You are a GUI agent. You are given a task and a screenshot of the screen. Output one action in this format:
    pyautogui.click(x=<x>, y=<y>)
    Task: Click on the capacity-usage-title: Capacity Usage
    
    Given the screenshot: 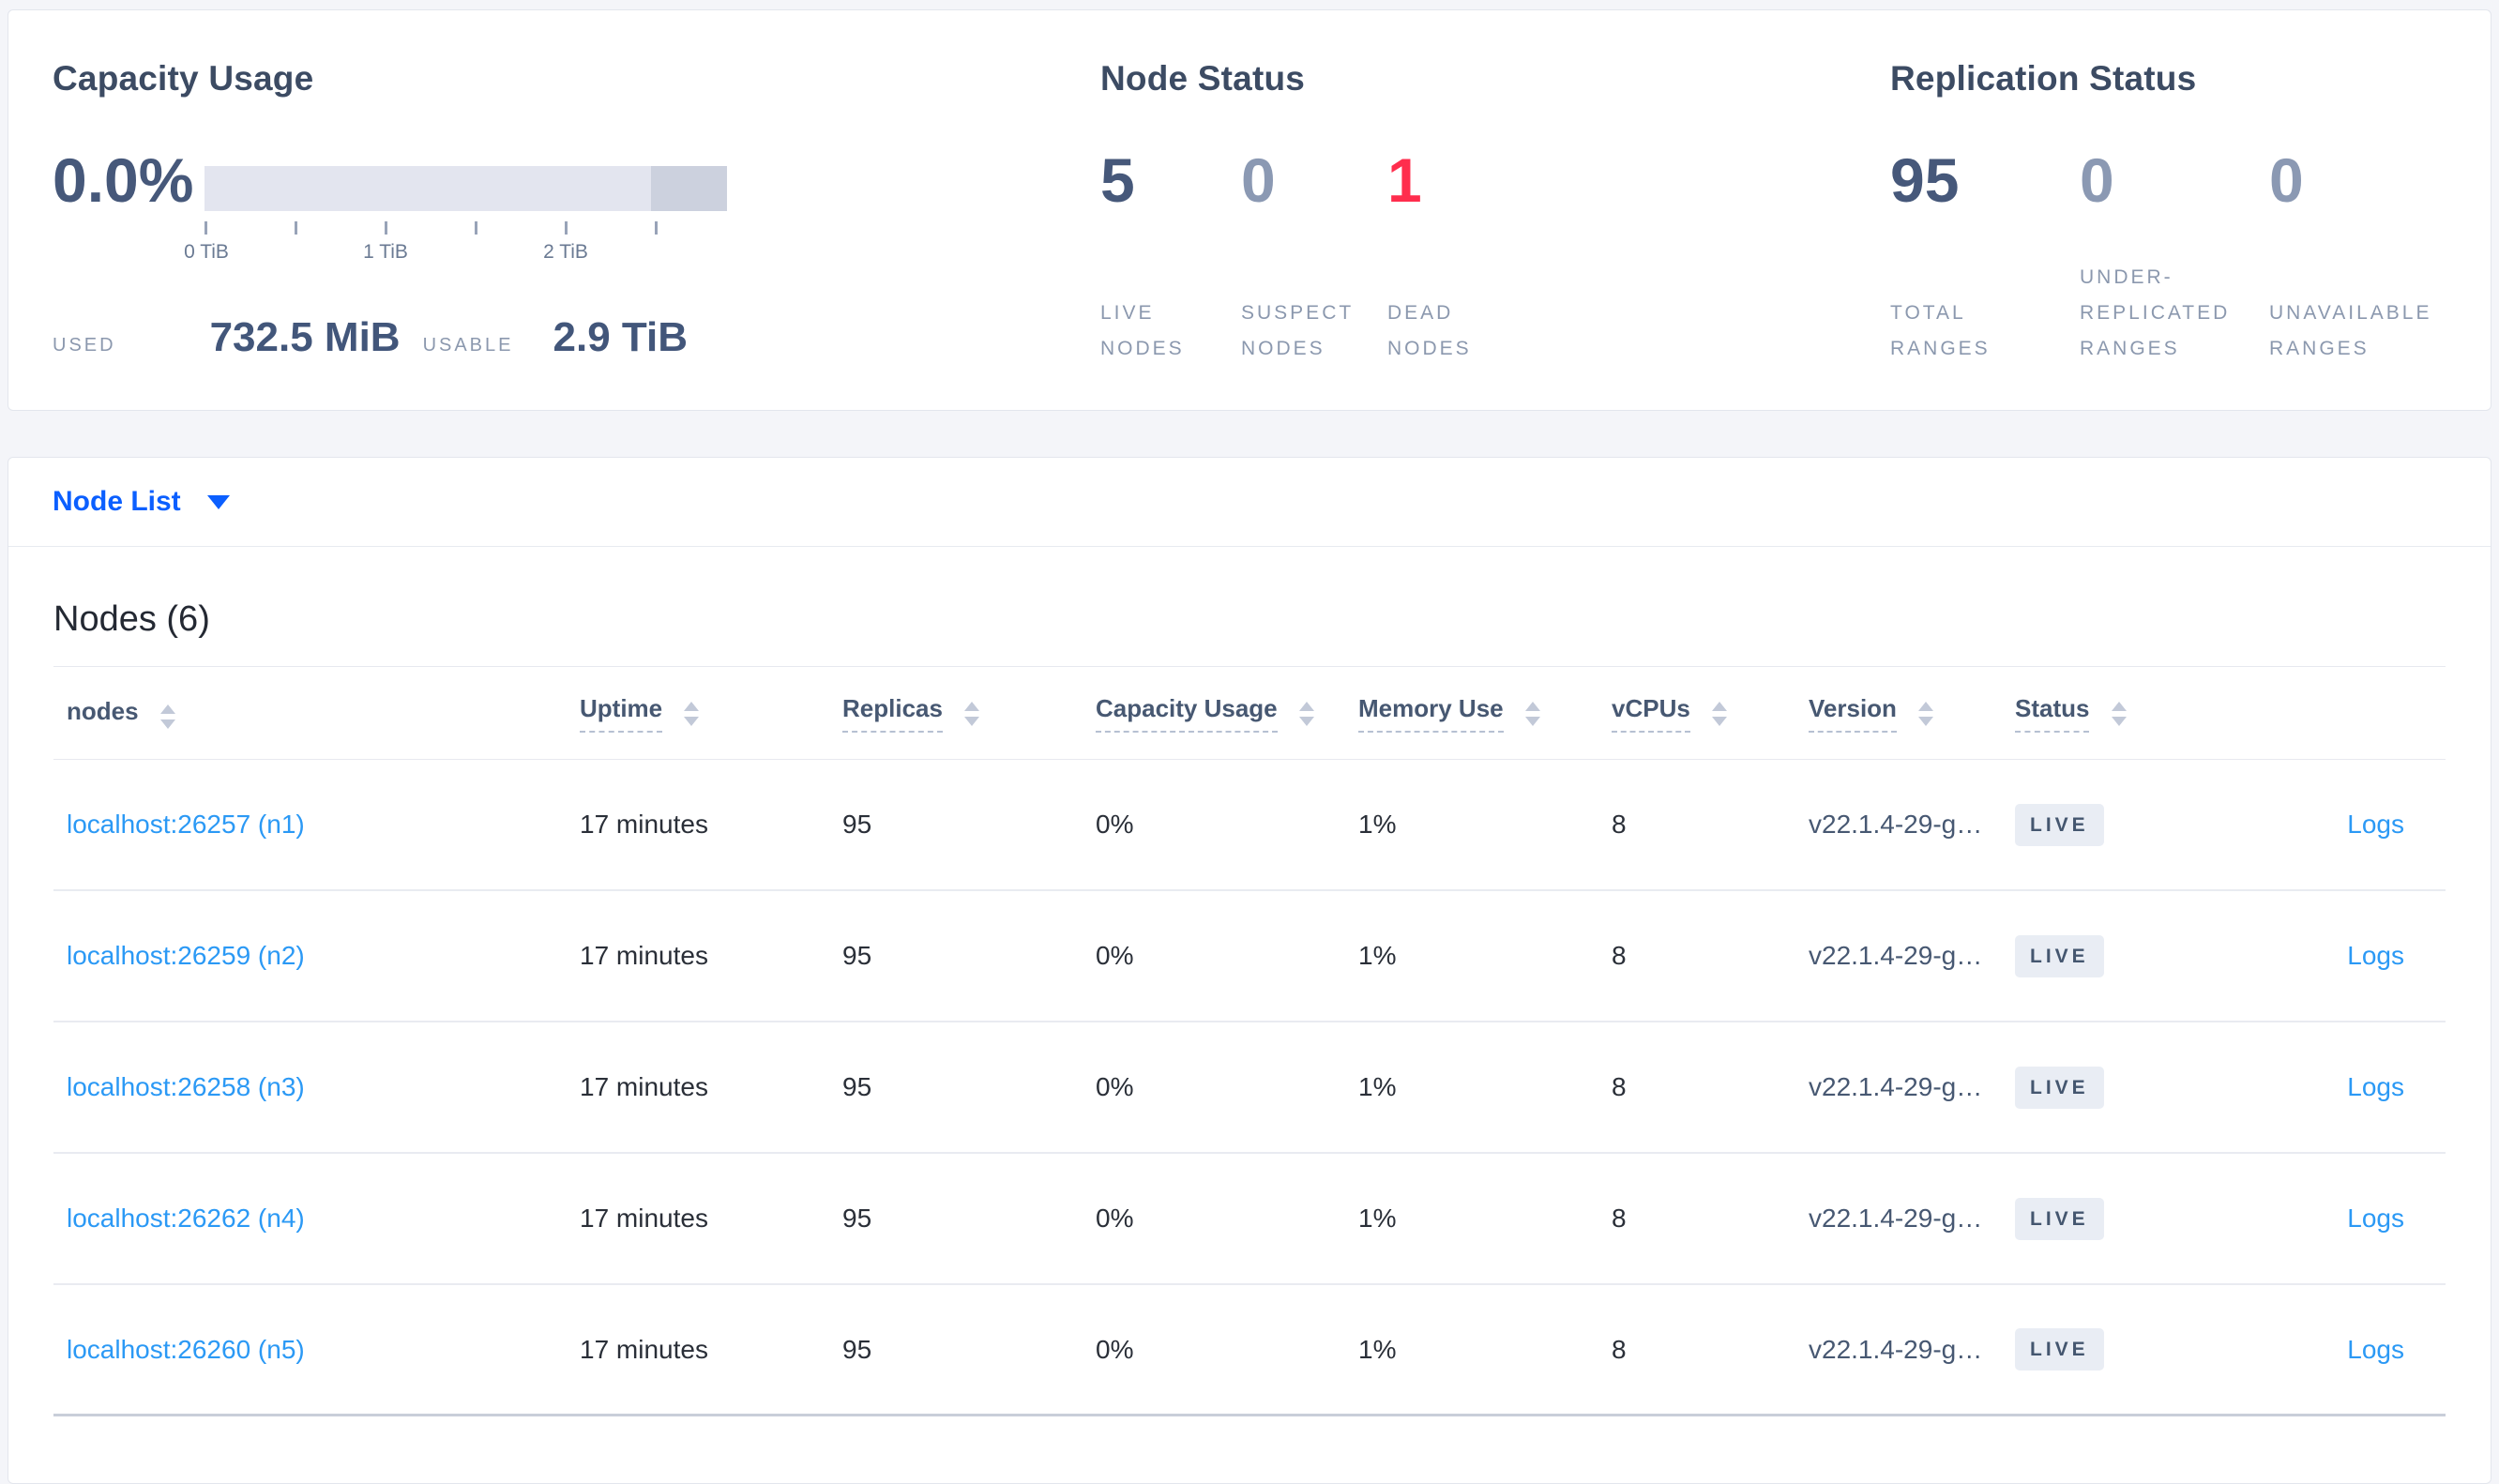 What is the action you would take?
    pyautogui.click(x=183, y=78)
    